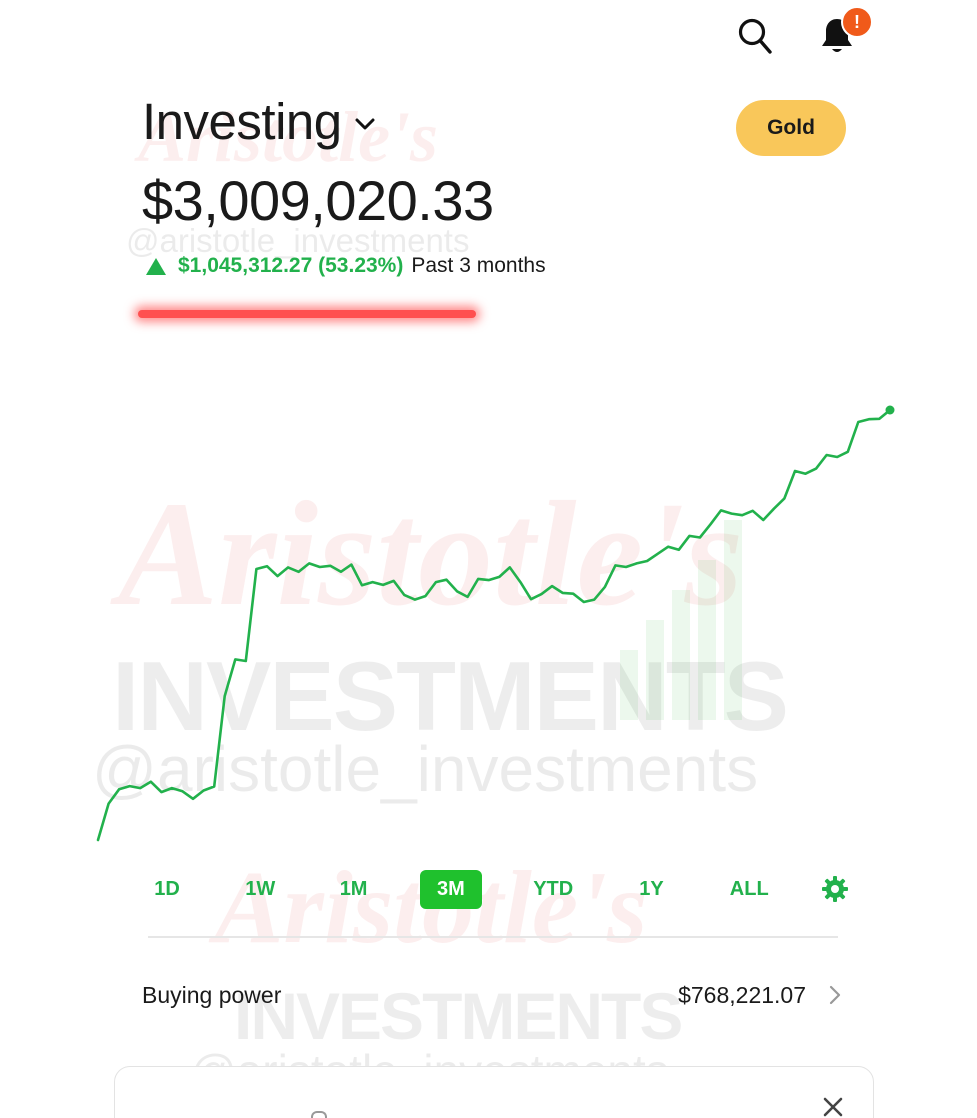 The image size is (977, 1118). What do you see at coordinates (651, 888) in the screenshot?
I see `range-1y-button: 1Y` at bounding box center [651, 888].